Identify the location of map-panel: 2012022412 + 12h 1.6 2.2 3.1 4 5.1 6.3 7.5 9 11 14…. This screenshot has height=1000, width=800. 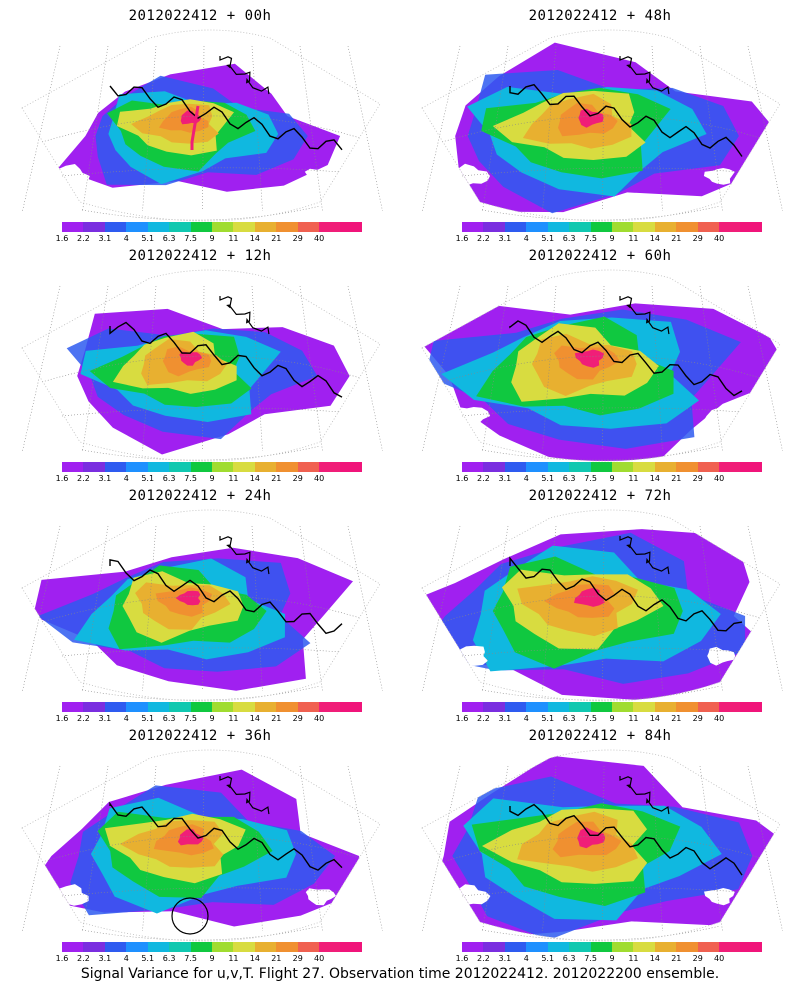
(200, 361).